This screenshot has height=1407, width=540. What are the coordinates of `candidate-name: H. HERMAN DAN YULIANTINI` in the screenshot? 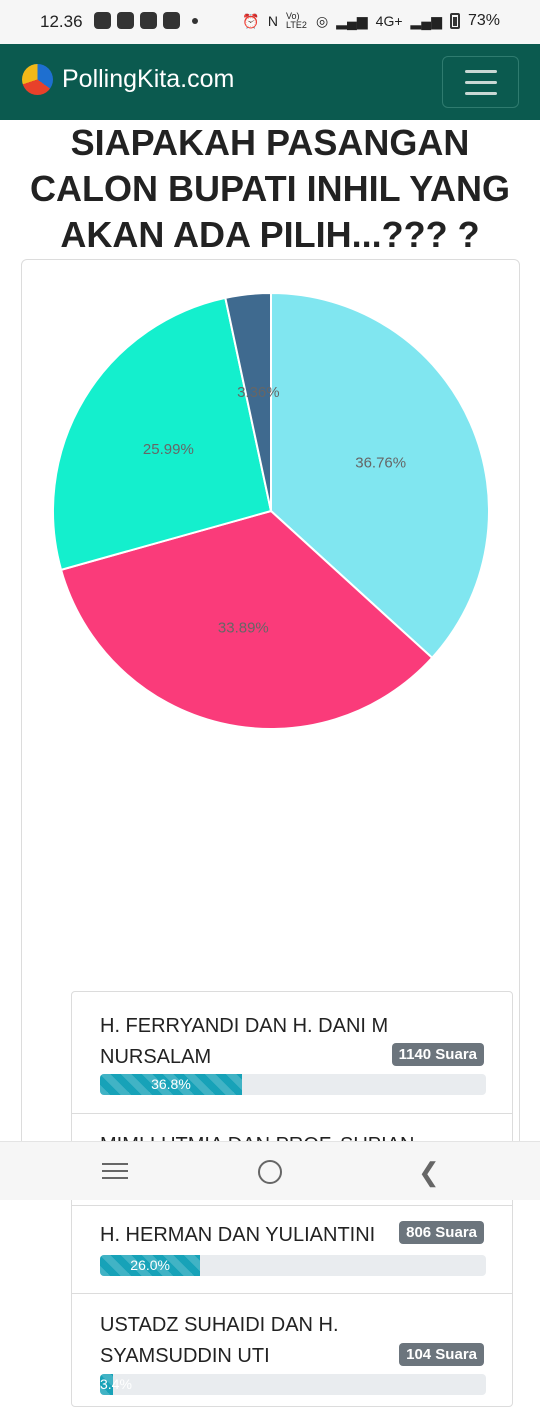 It's located at (237, 1235).